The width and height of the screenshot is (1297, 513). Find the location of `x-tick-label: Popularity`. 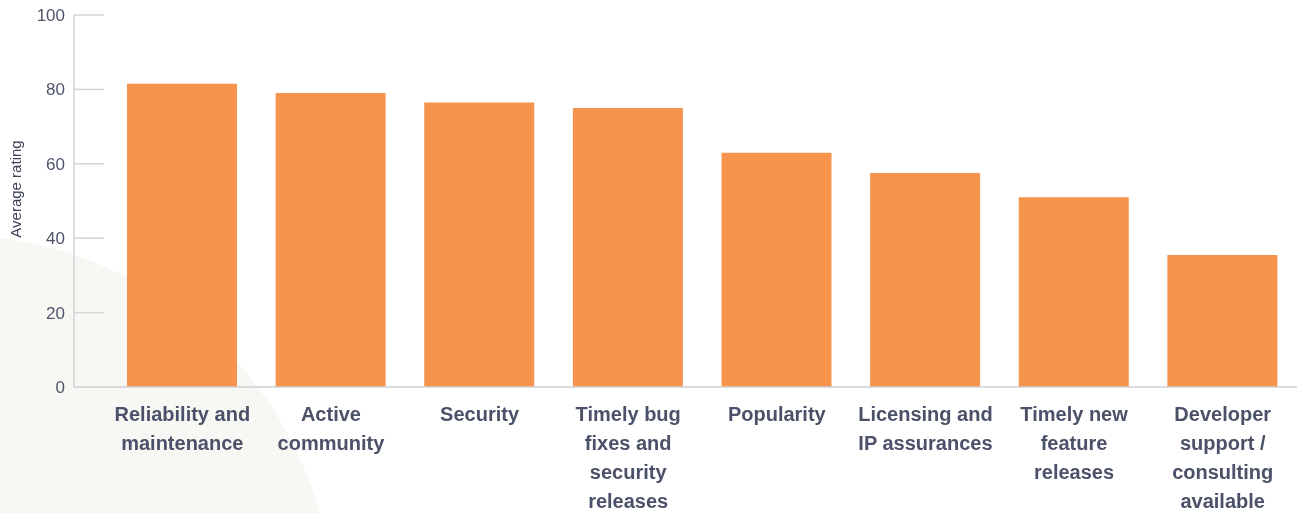

x-tick-label: Popularity is located at coordinates (777, 414).